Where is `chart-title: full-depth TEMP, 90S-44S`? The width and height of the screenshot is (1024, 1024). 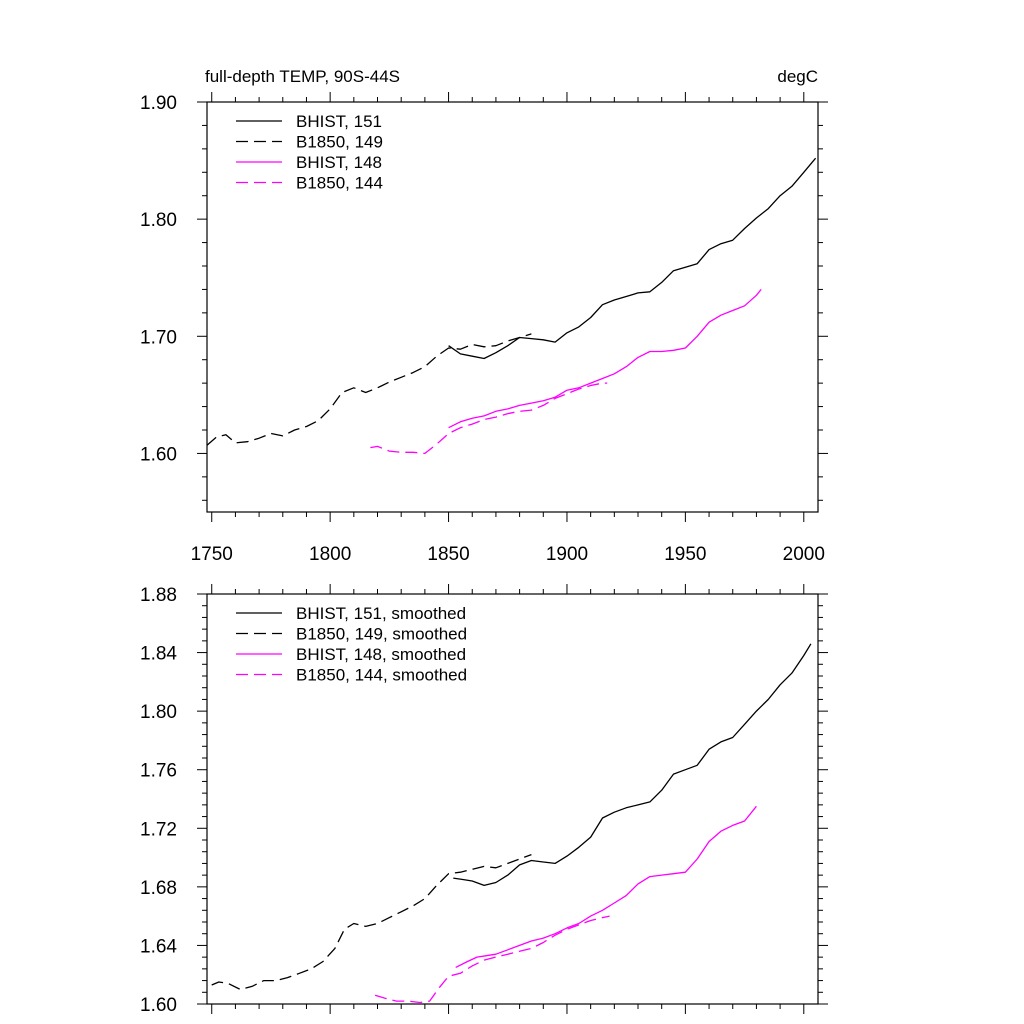 chart-title: full-depth TEMP, 90S-44S is located at coordinates (302, 76).